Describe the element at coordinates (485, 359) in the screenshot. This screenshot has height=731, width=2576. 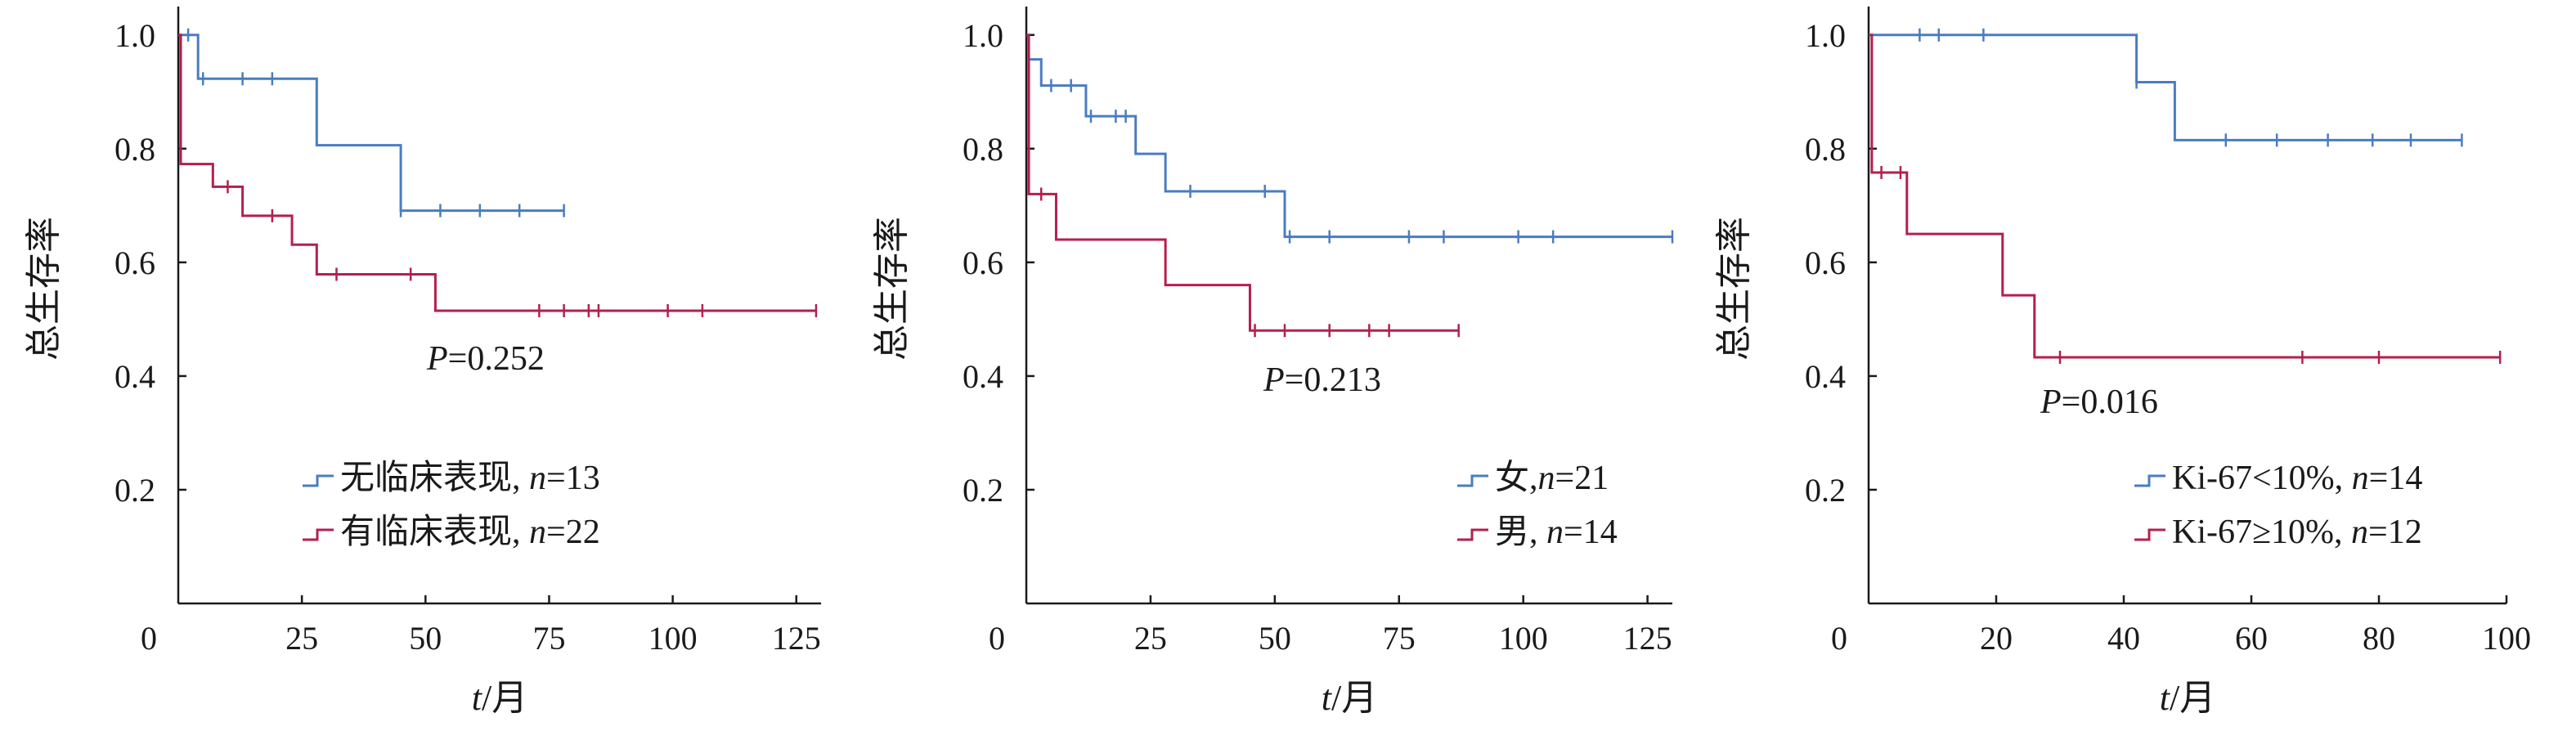
I see `p-value: P=0.252` at that location.